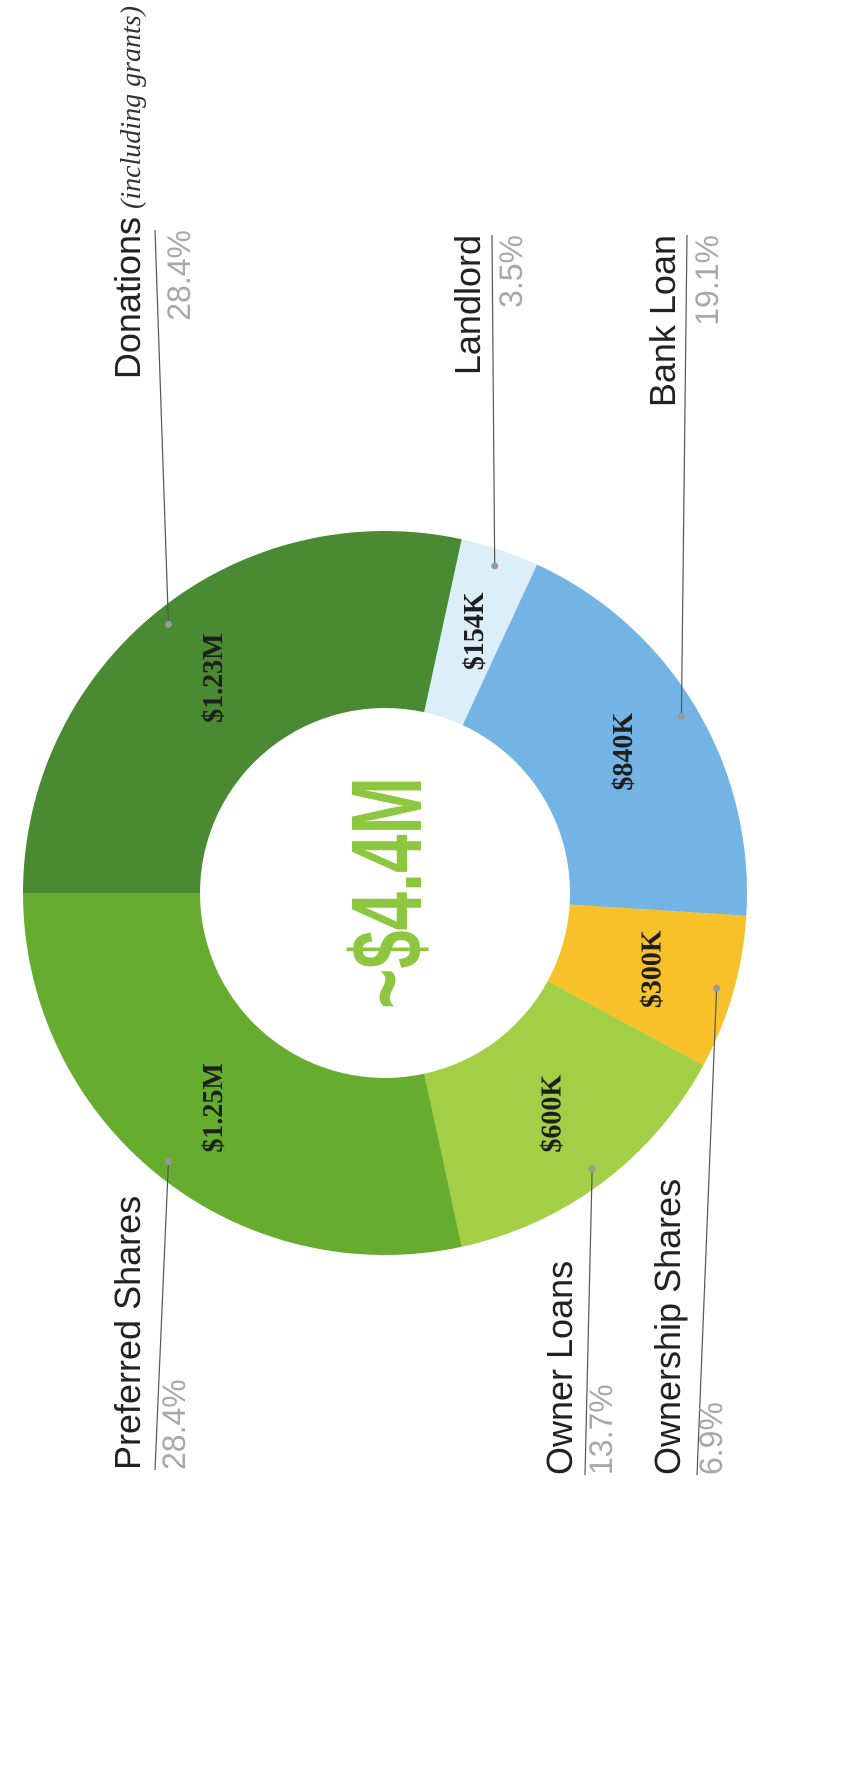  What do you see at coordinates (474, 631) in the screenshot?
I see `slice-amount-label: $154K` at bounding box center [474, 631].